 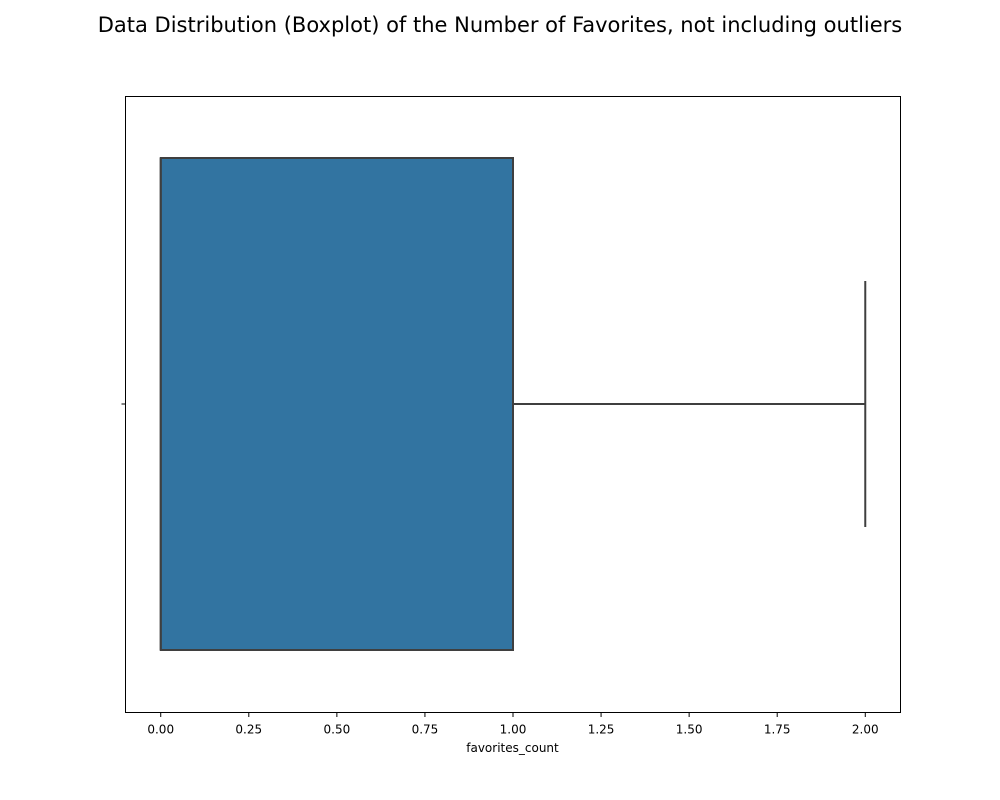 What do you see at coordinates (160, 730) in the screenshot?
I see `x-tick-label: 0.00` at bounding box center [160, 730].